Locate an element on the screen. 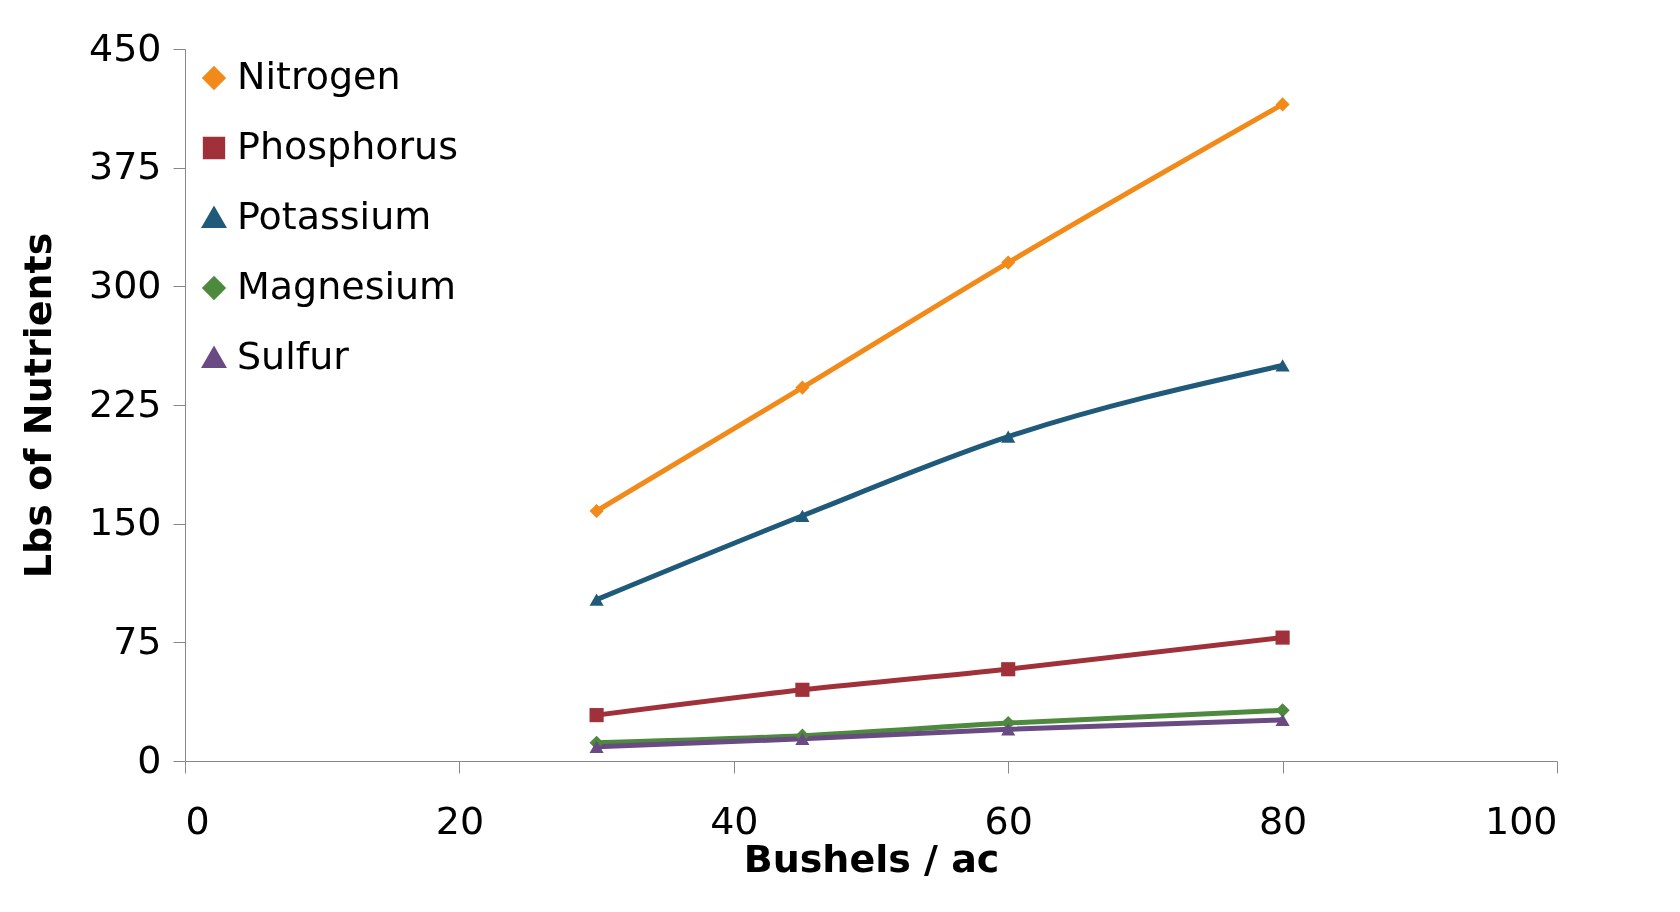 The height and width of the screenshot is (912, 1680). x-tick-label: 100 is located at coordinates (1521, 820).